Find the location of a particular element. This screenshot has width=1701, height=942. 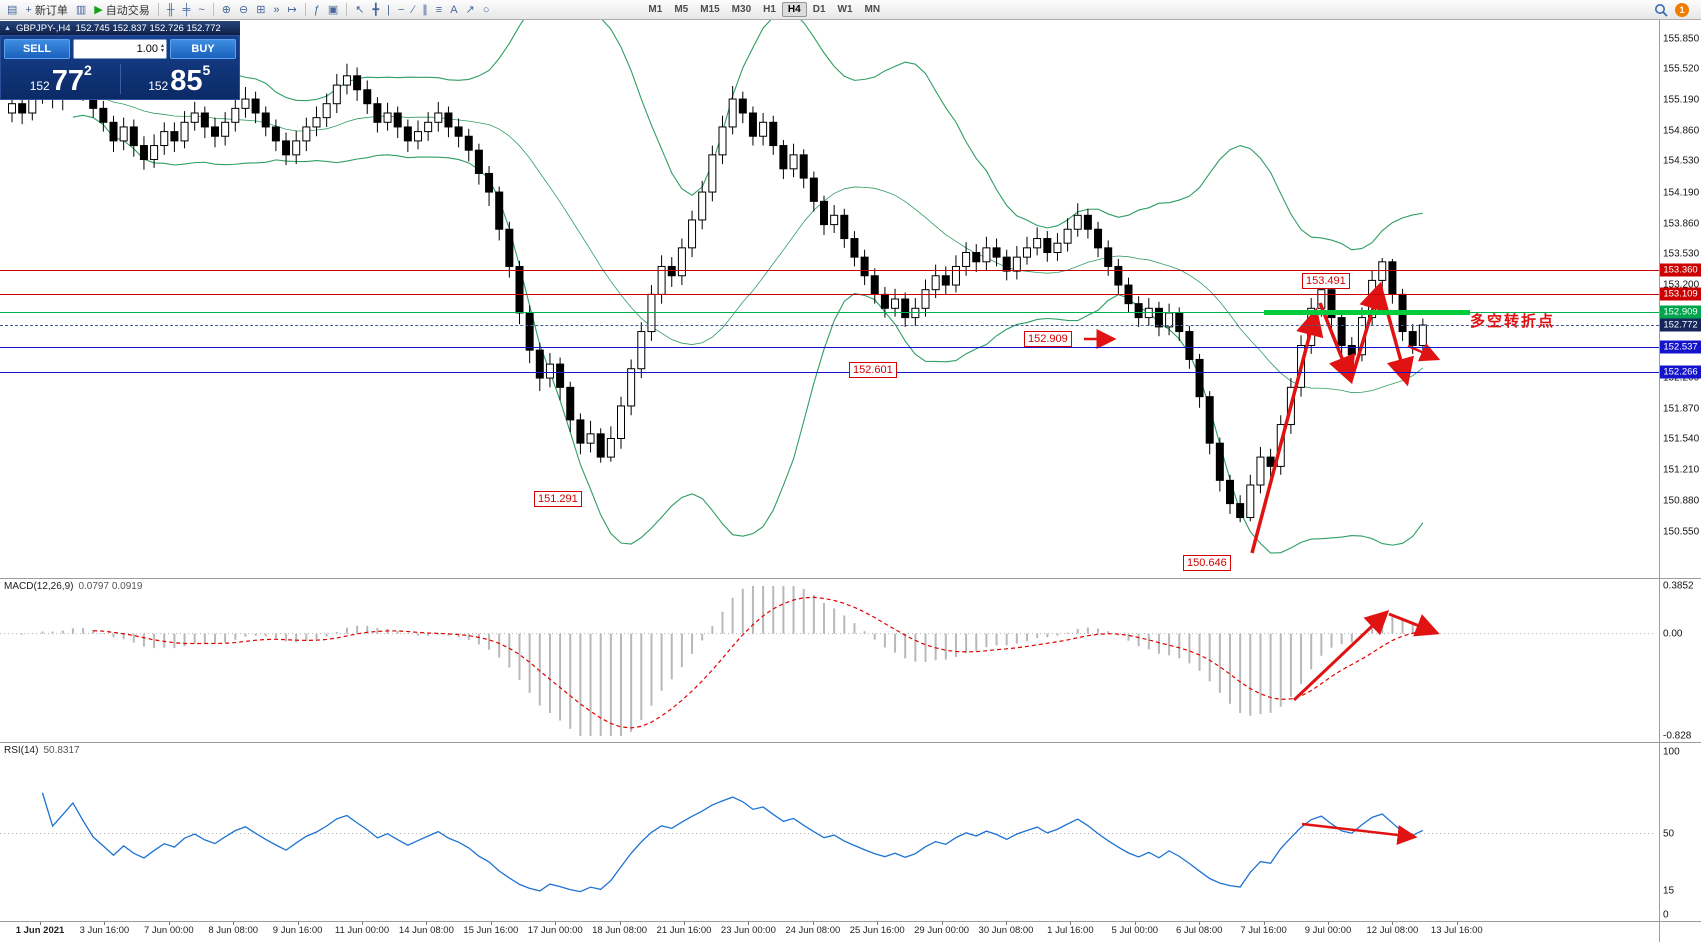

tf-w1-button: W1 is located at coordinates (845, 9).